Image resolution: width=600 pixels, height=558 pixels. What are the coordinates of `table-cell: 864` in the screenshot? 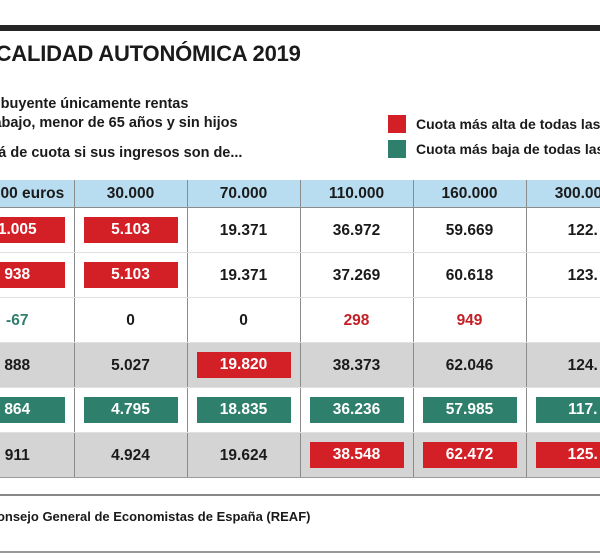 It's located at (37, 410).